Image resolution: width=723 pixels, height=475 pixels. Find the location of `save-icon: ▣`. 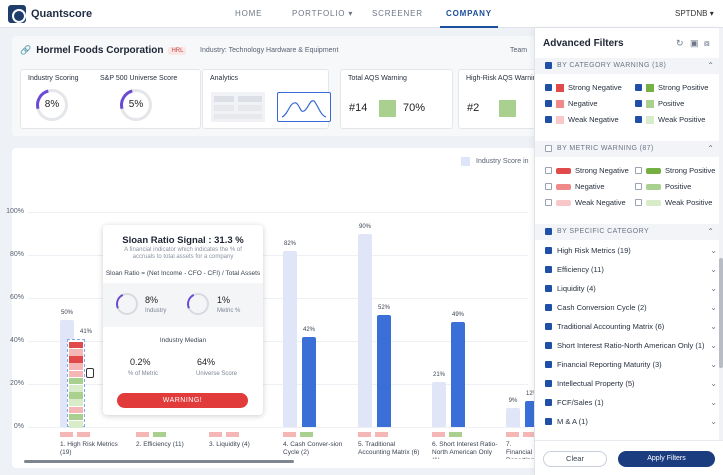

save-icon: ▣ is located at coordinates (694, 43).